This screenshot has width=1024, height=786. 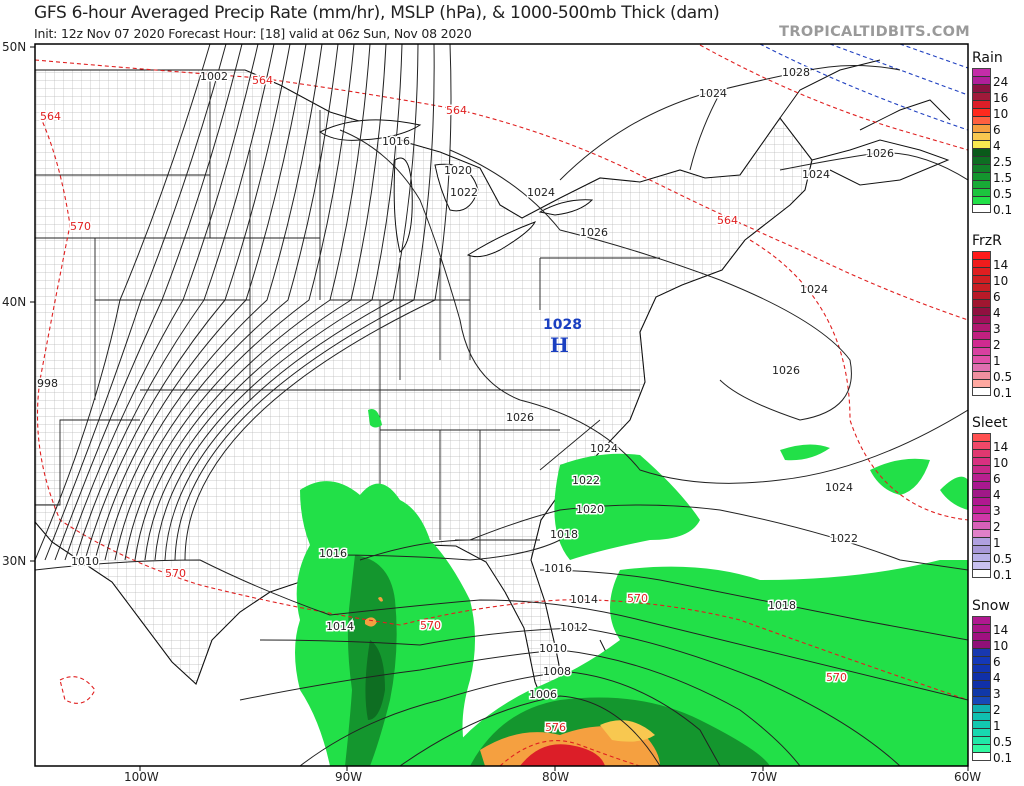 I want to click on lake-ontario, so click(x=566, y=207).